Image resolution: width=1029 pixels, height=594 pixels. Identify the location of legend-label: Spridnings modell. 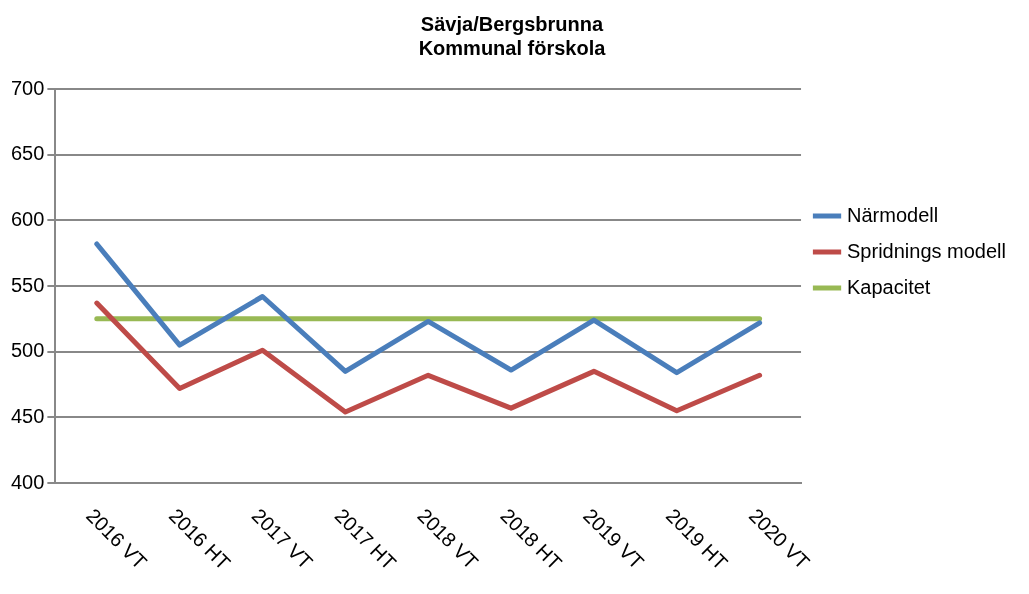
(927, 250).